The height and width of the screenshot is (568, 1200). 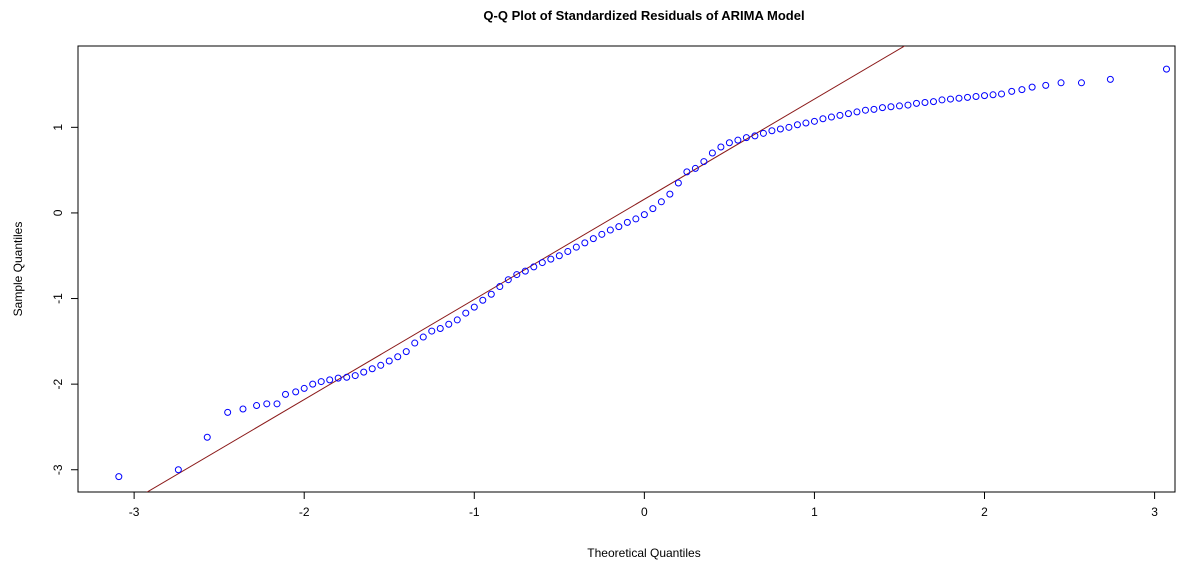 I want to click on x-tick-label: 0, so click(x=644, y=512).